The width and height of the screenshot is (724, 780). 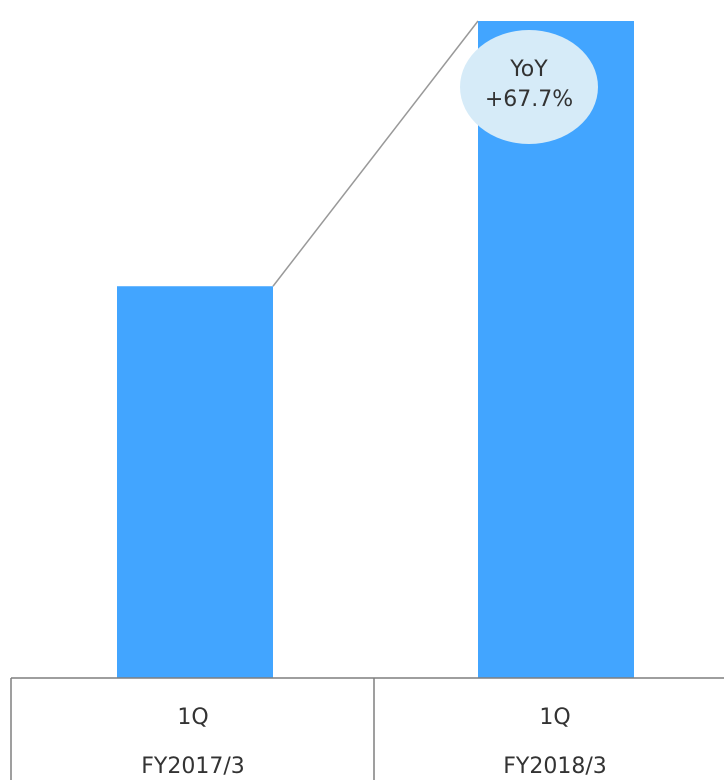 I want to click on yoy-label: YoY, so click(x=528, y=69).